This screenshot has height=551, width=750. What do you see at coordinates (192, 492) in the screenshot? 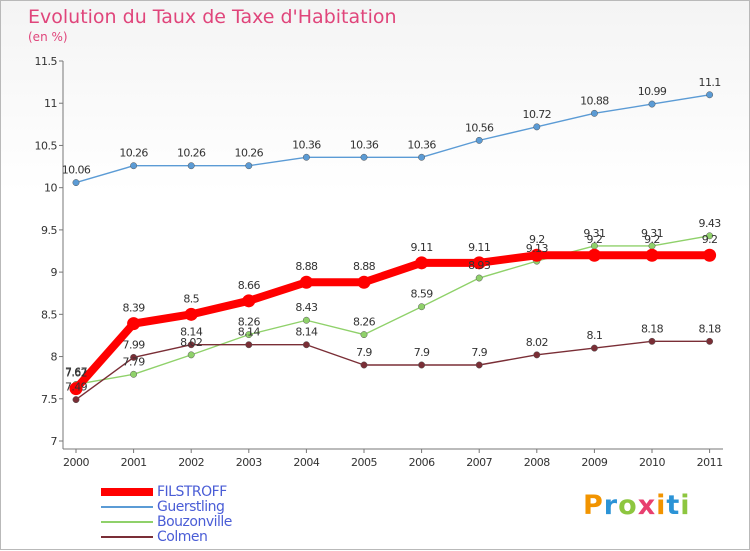
I see `legend-label-filstroff: FILSTROFF` at bounding box center [192, 492].